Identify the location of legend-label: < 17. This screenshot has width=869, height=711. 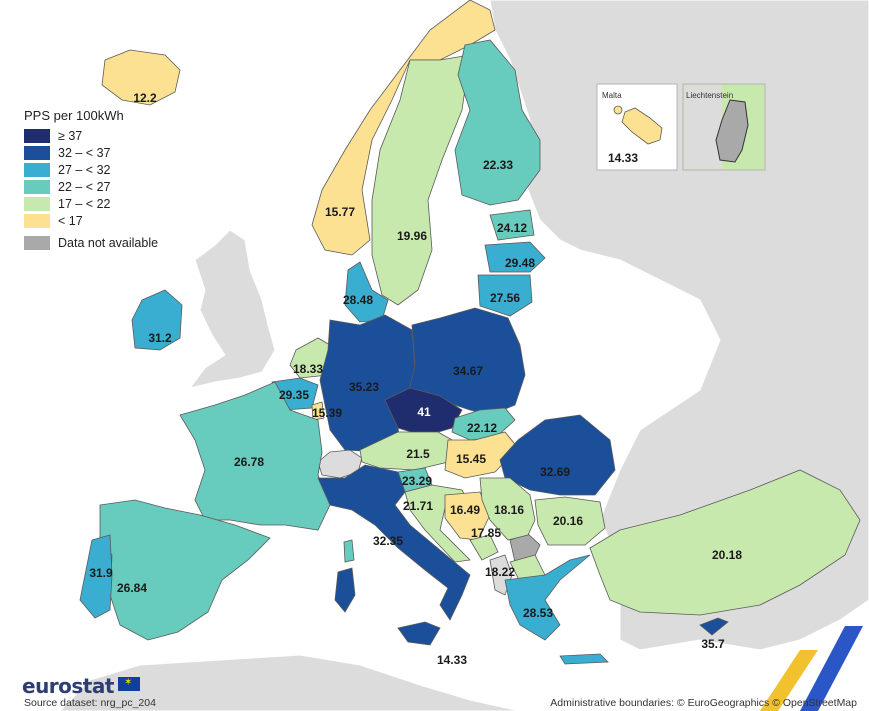
(70, 220).